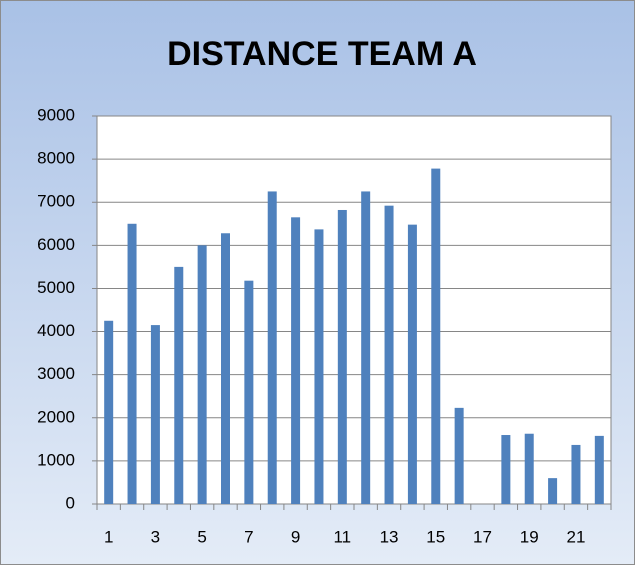  Describe the element at coordinates (108, 536) in the screenshot. I see `x-tick-label: 1` at that location.